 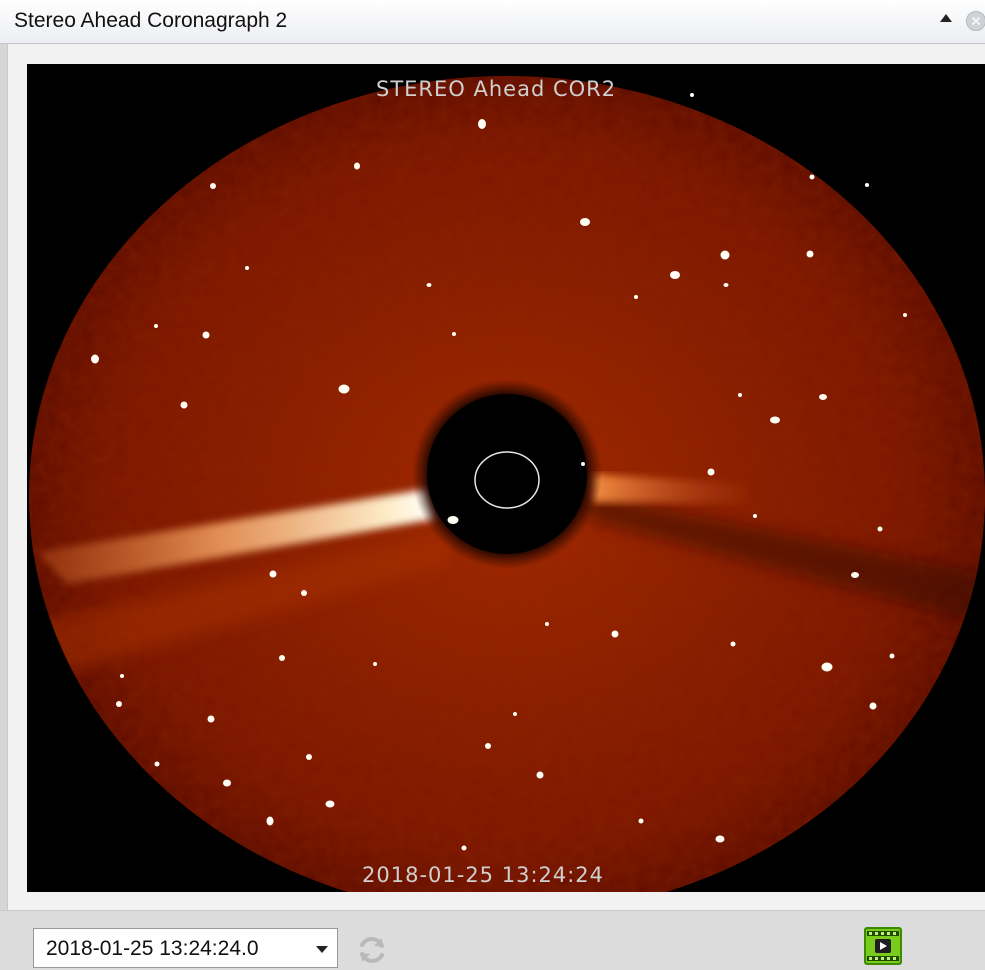 What do you see at coordinates (483, 875) in the screenshot?
I see `image-timestamp: 2018-01-25 13:24:24` at bounding box center [483, 875].